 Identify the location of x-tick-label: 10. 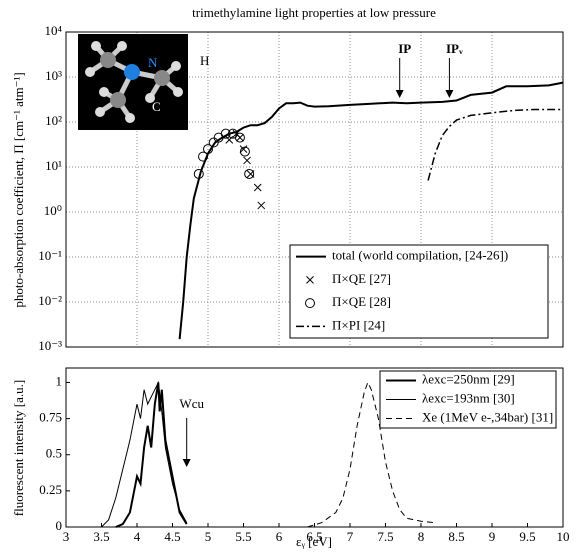
(563, 536).